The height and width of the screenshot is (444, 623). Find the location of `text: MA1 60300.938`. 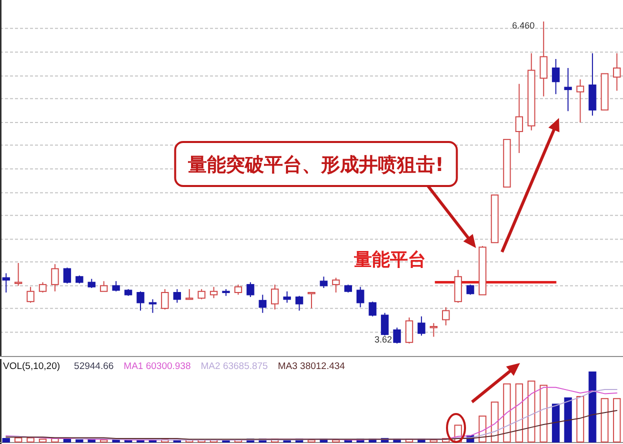

text: MA1 60300.938 is located at coordinates (157, 366).